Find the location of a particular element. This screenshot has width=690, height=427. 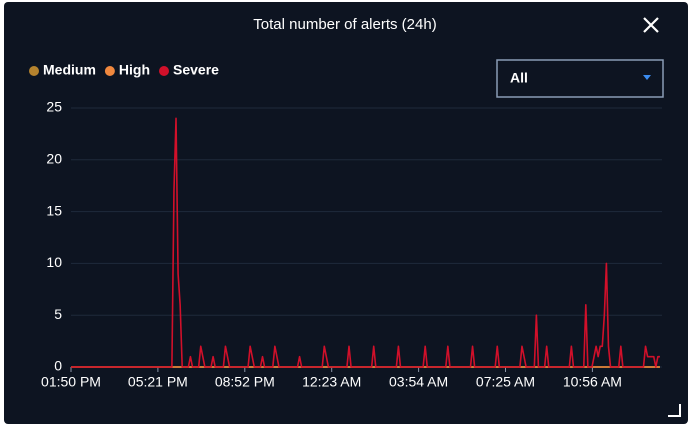

x-tick-label: 05:21 PM is located at coordinates (158, 382).